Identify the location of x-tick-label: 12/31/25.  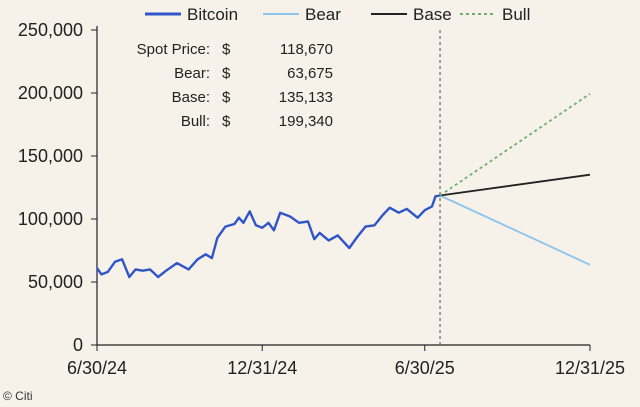
(590, 368).